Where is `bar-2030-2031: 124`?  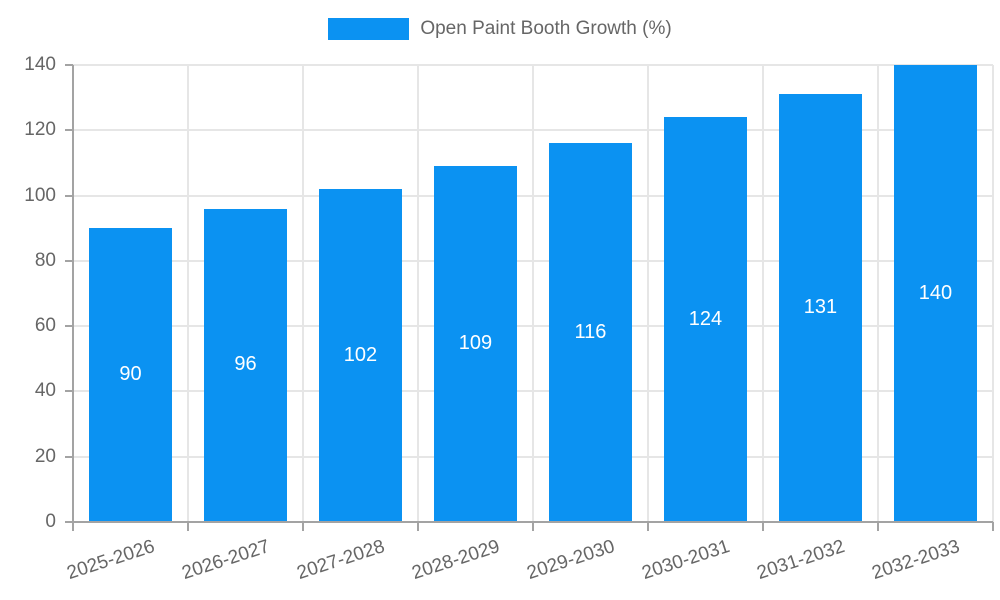
bar-2030-2031: 124 is located at coordinates (705, 319).